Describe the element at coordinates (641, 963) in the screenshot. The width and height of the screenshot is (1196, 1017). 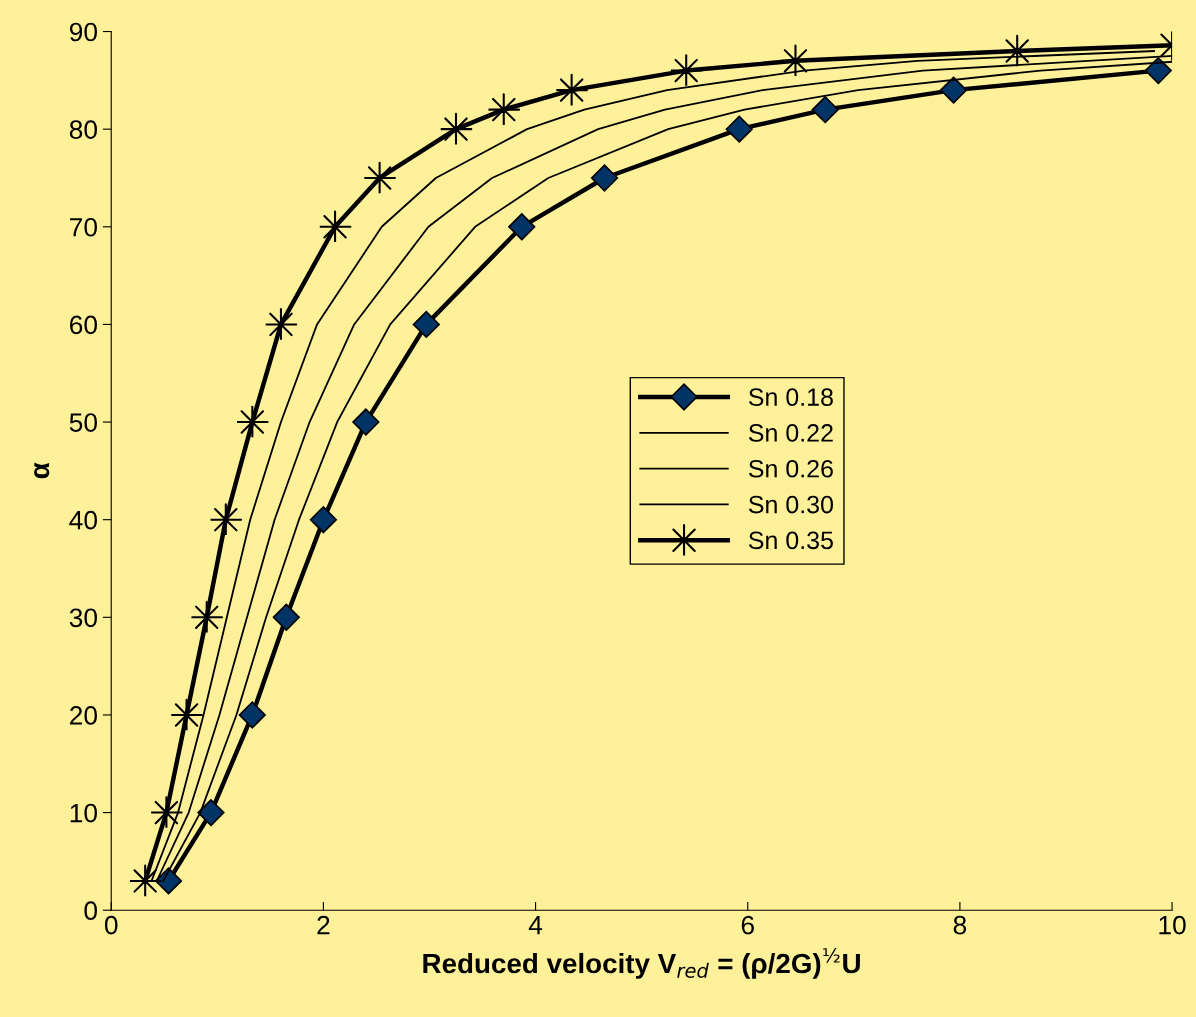
I see `x-axis-title: Reduced velocity V$_{red}$ = (ρ/2G)$^{½}$U` at that location.